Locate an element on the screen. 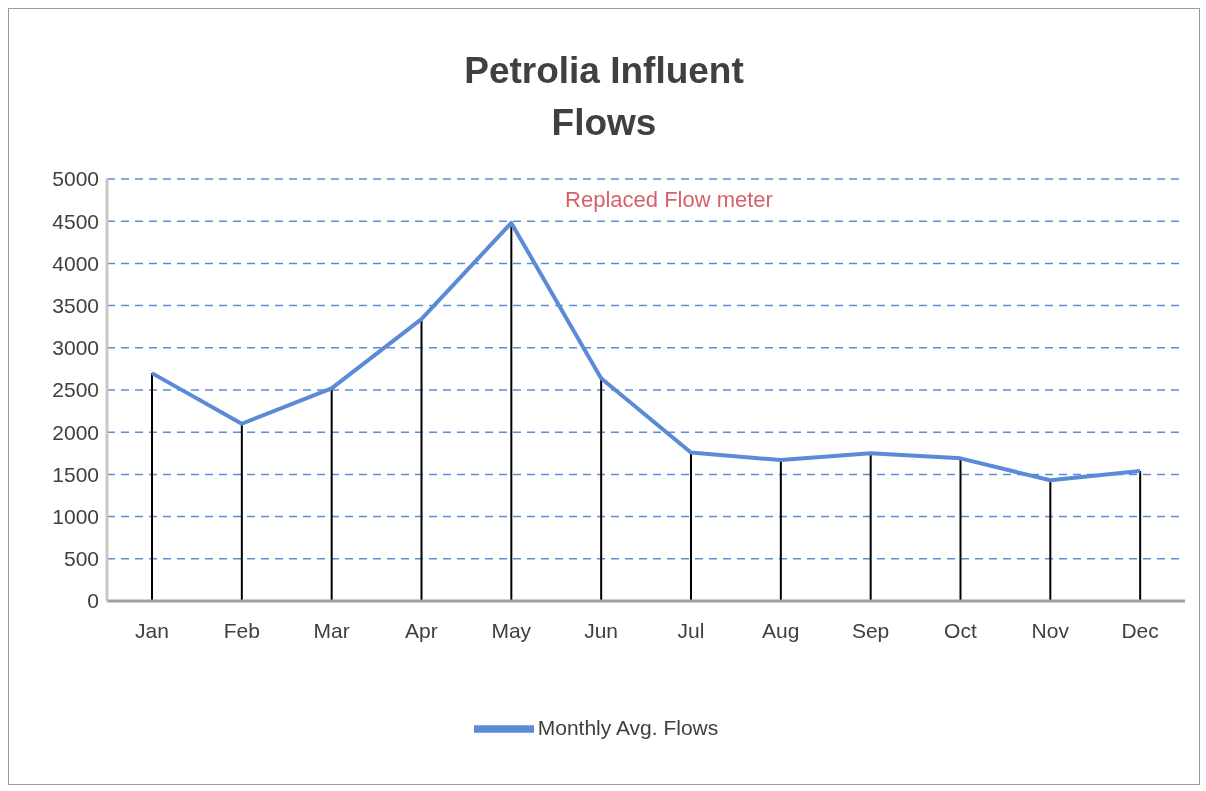 The image size is (1206, 791). x-tick-label: Mar is located at coordinates (331, 630).